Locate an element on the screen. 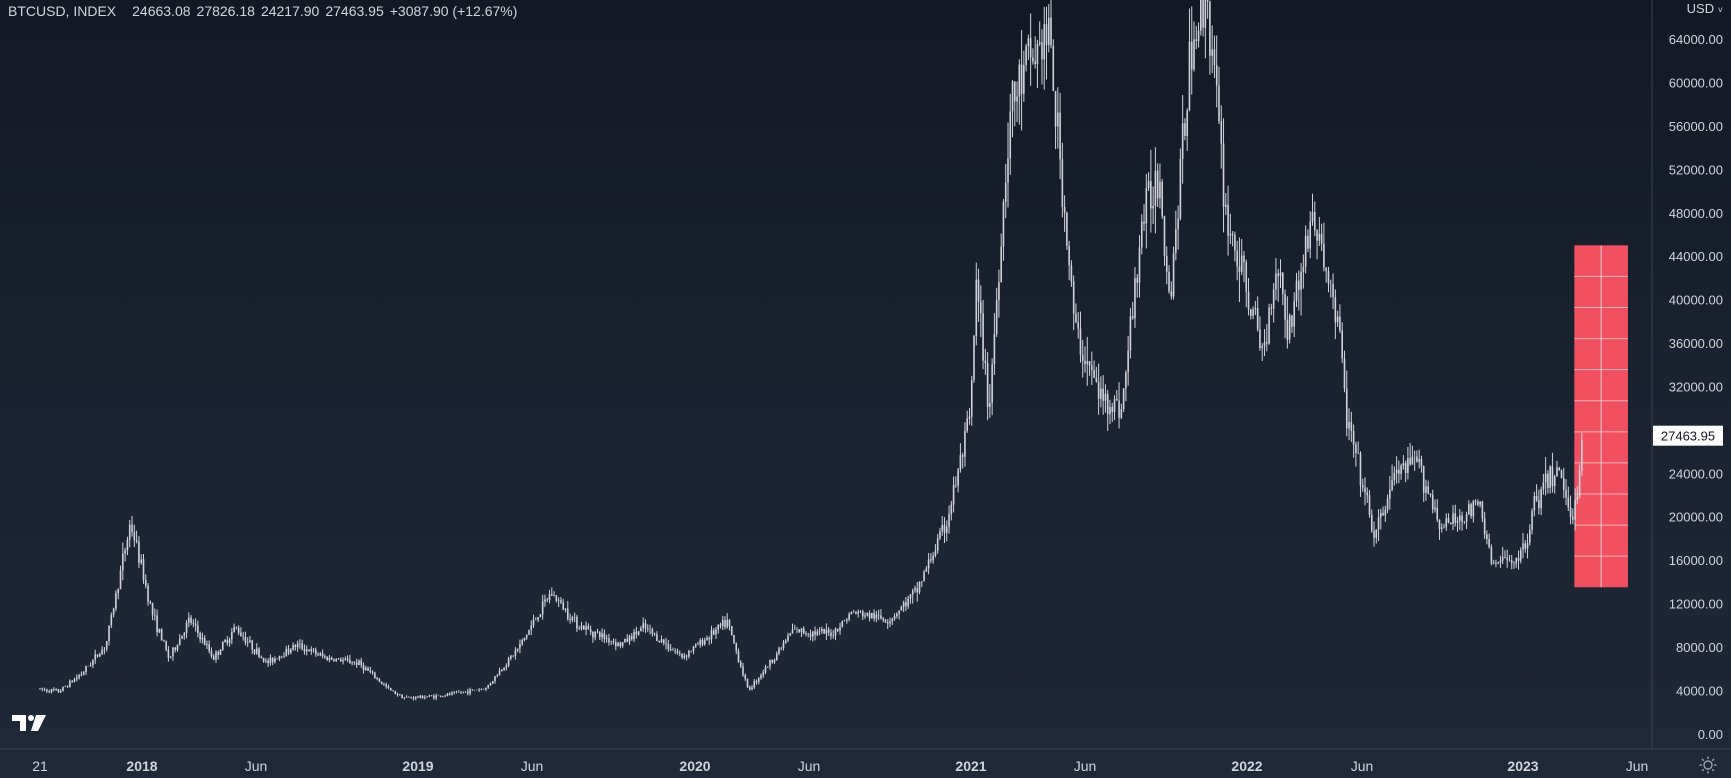 Image resolution: width=1731 pixels, height=778 pixels. y-tick-label: 32000.00 is located at coordinates (1696, 386).